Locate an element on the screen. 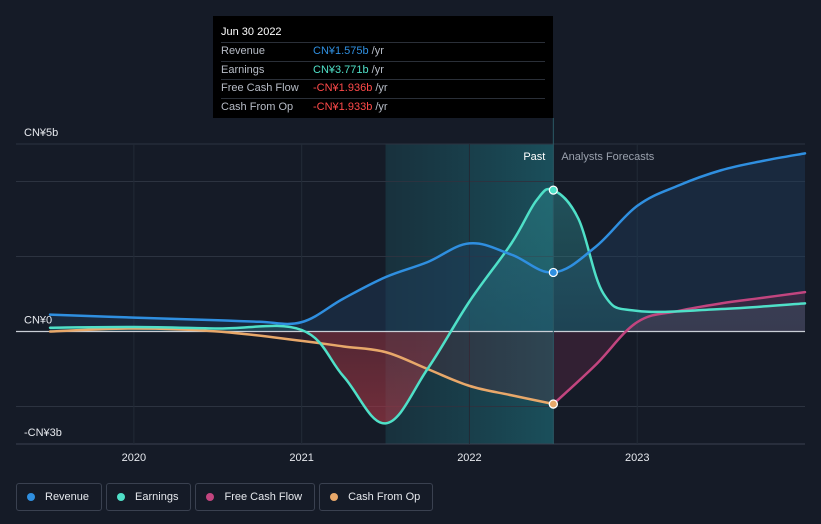 This screenshot has height=524, width=821. legend-item-earnings: Earnings is located at coordinates (149, 497).